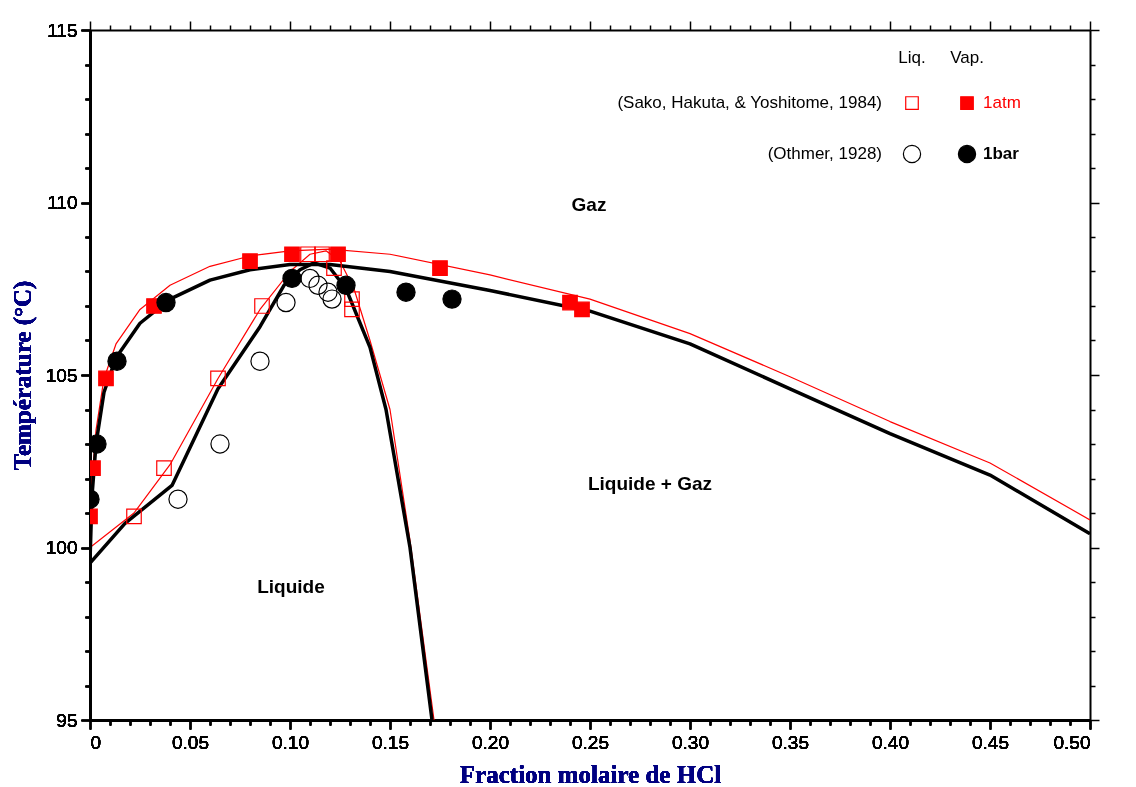  Describe the element at coordinates (912, 57) in the screenshot. I see `annotation: Liq.` at that location.